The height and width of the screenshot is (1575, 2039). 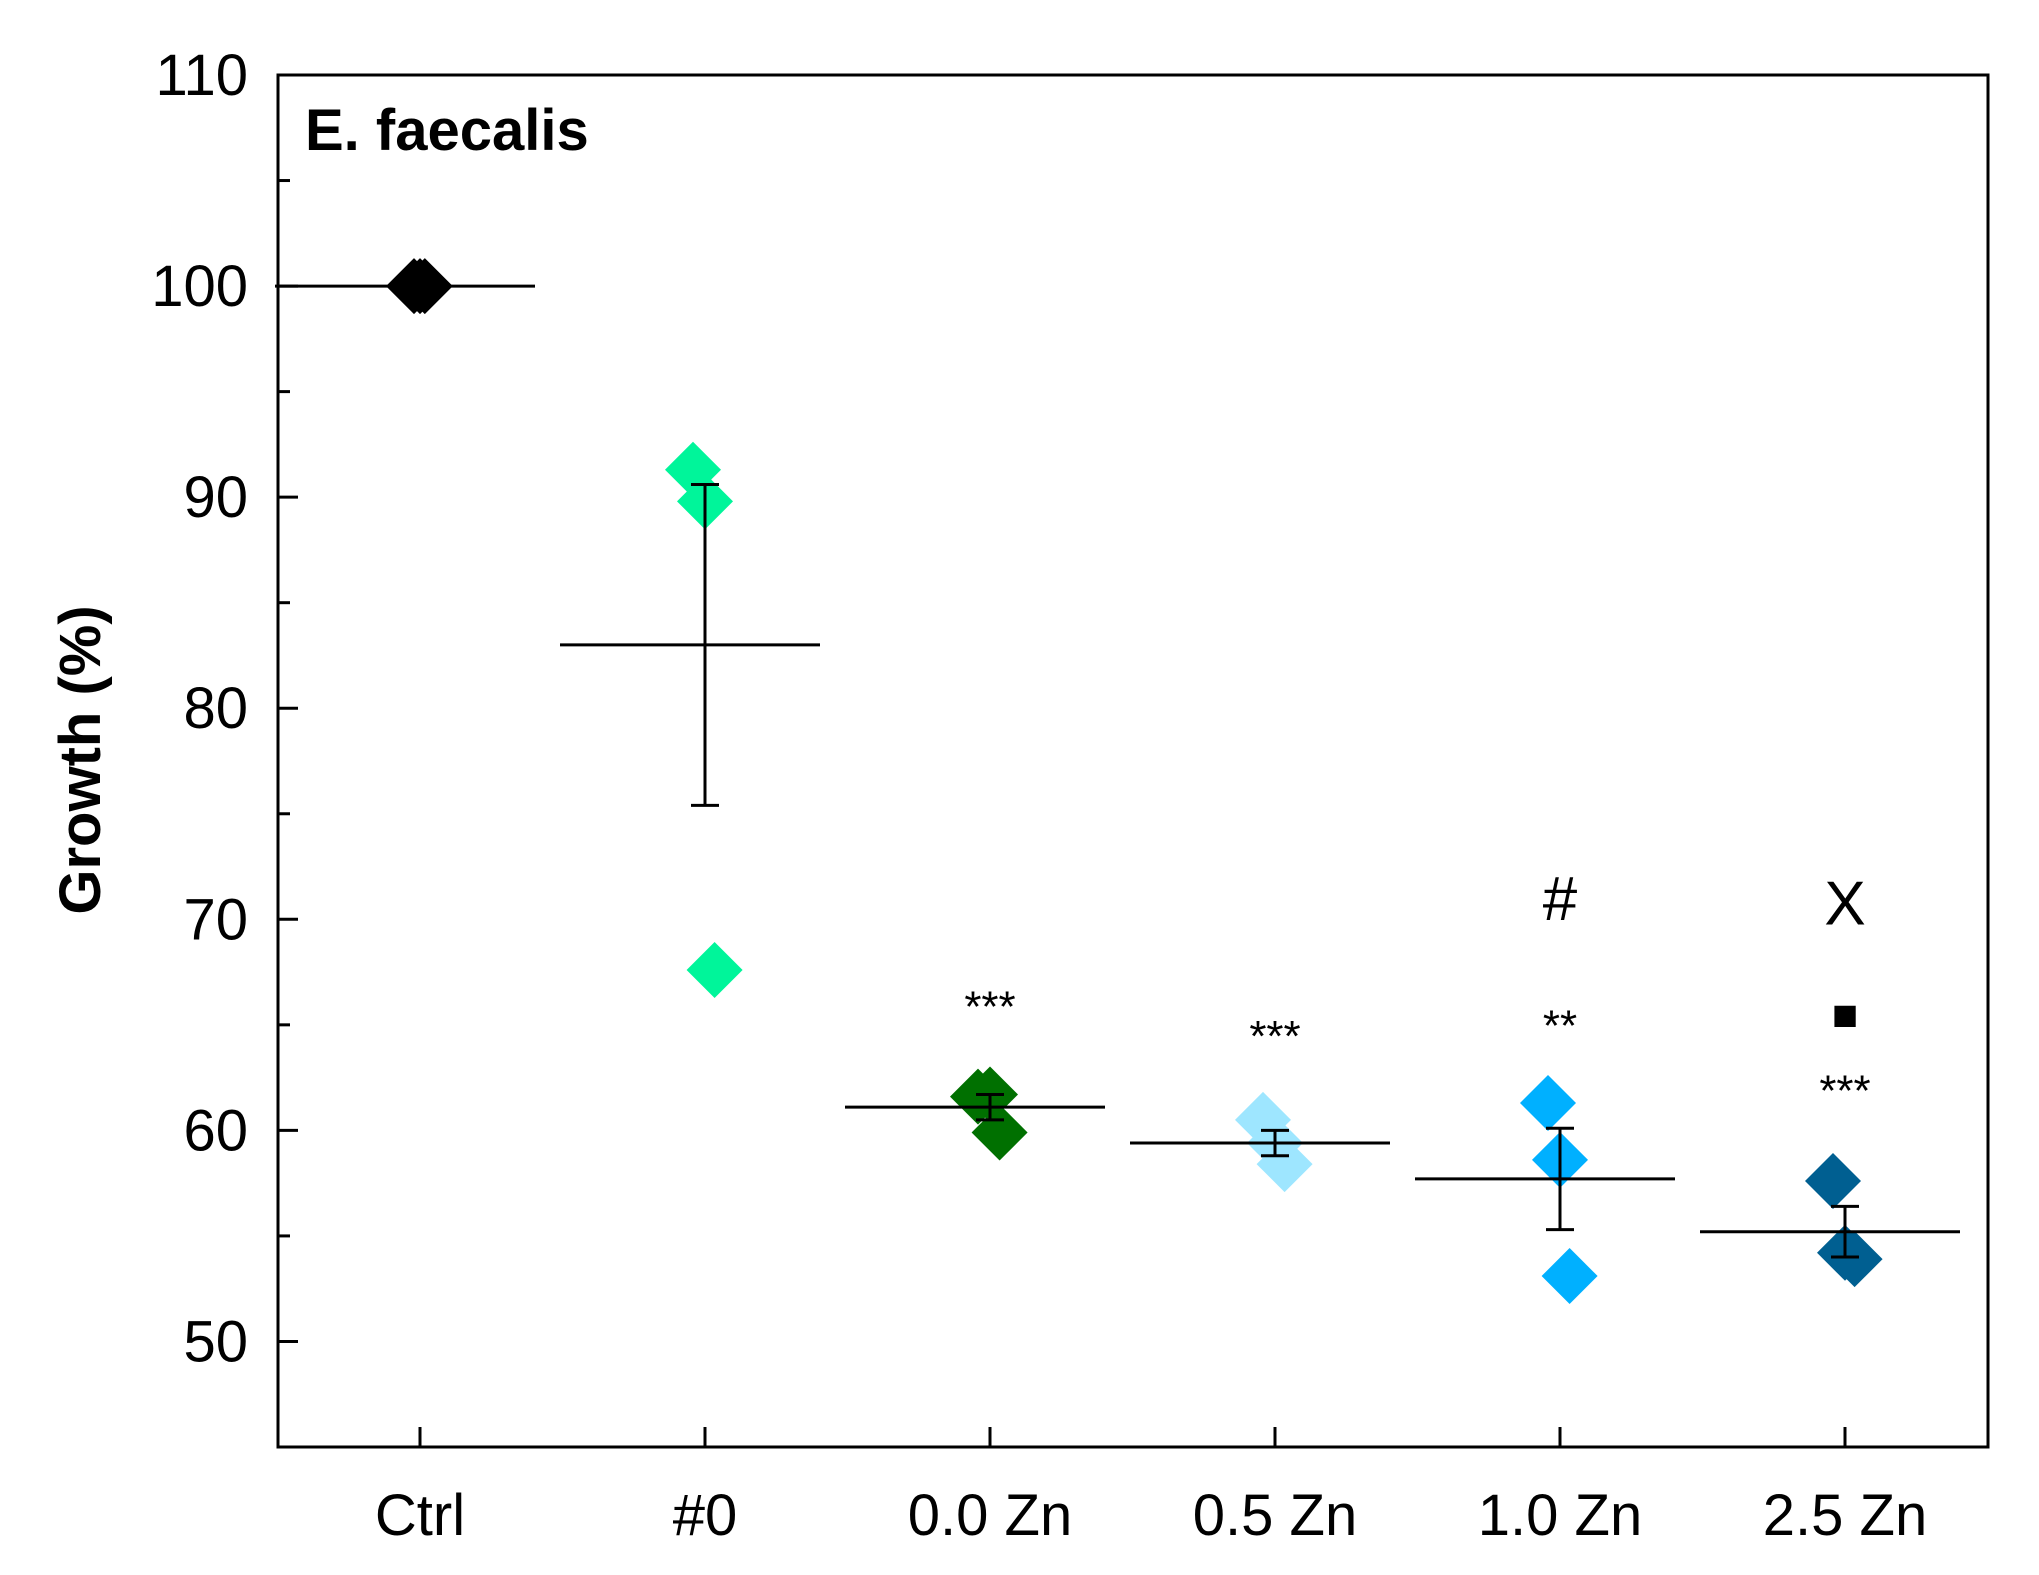 I want to click on y-tick-label: 50, so click(x=215, y=1341).